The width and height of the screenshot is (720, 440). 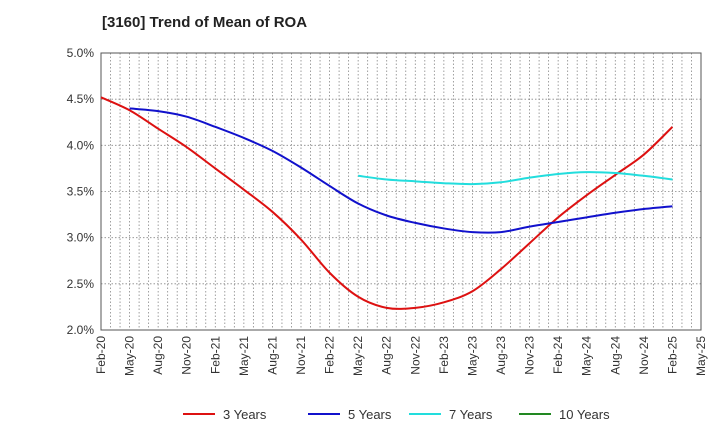 What do you see at coordinates (101, 355) in the screenshot?
I see `x-tick-label: Feb-20` at bounding box center [101, 355].